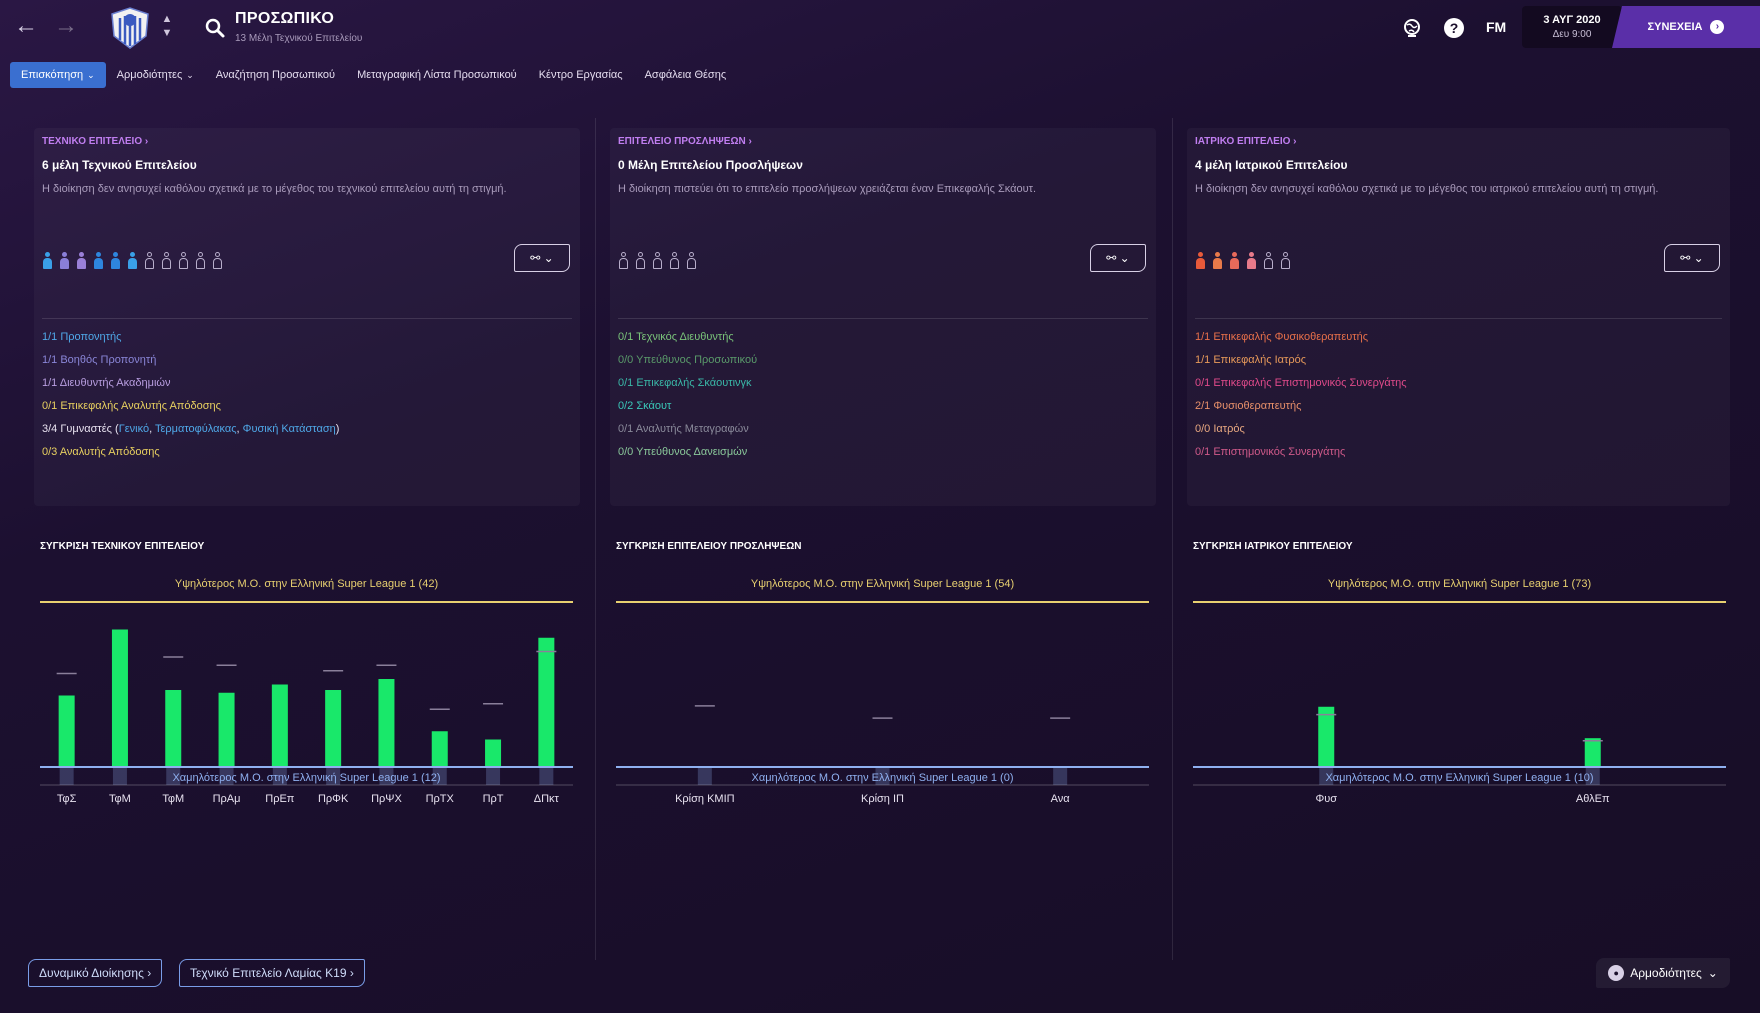  Describe the element at coordinates (437, 75) in the screenshot. I see `tab-staff-transfer-list: Μεταγραφική Λίστα Προσωπικού` at that location.